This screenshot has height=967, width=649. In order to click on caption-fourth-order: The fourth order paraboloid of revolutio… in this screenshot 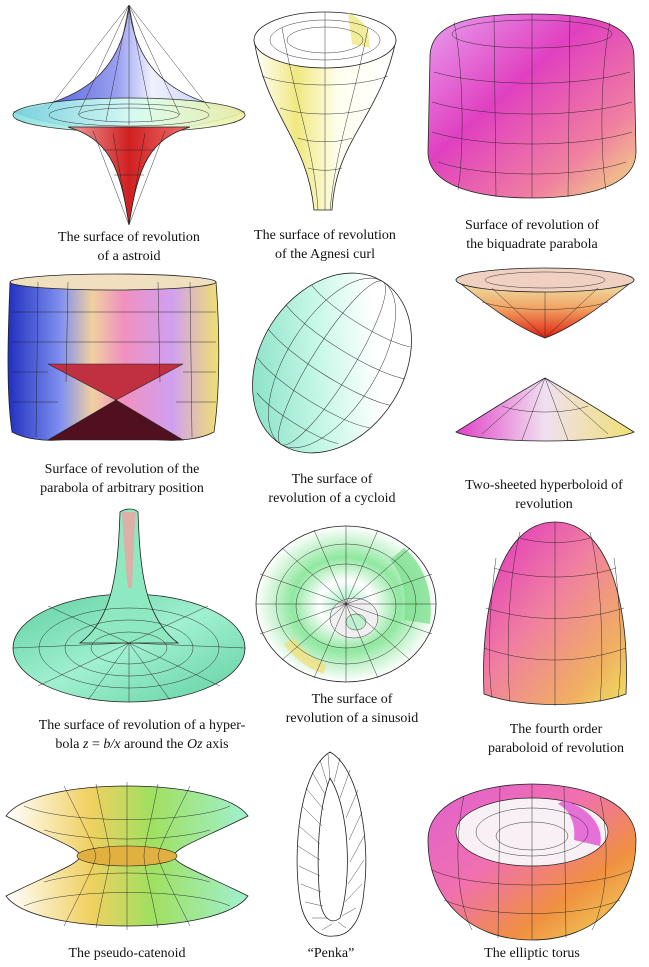, I will do `click(556, 739)`.